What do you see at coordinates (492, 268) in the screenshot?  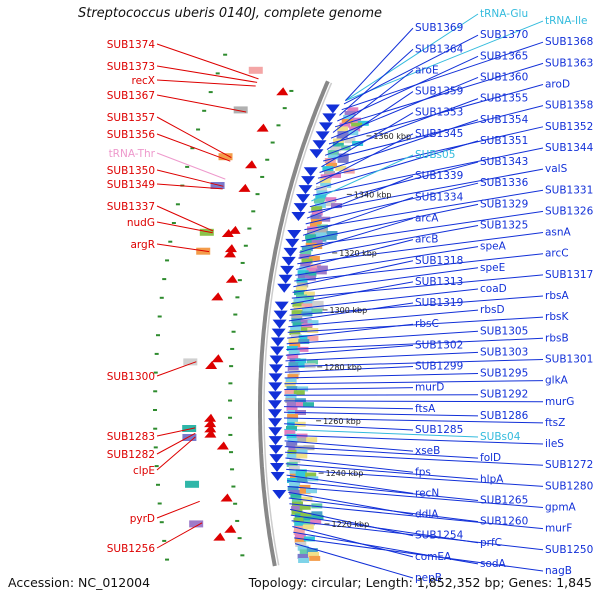 I see `right-gene-label: speE` at bounding box center [492, 268].